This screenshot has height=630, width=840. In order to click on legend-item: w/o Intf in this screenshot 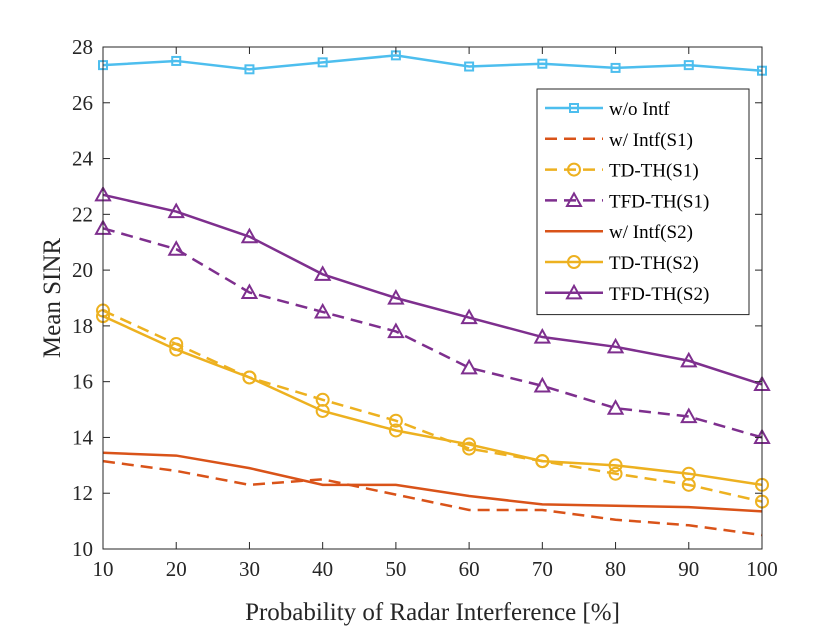, I will do `click(607, 109)`.